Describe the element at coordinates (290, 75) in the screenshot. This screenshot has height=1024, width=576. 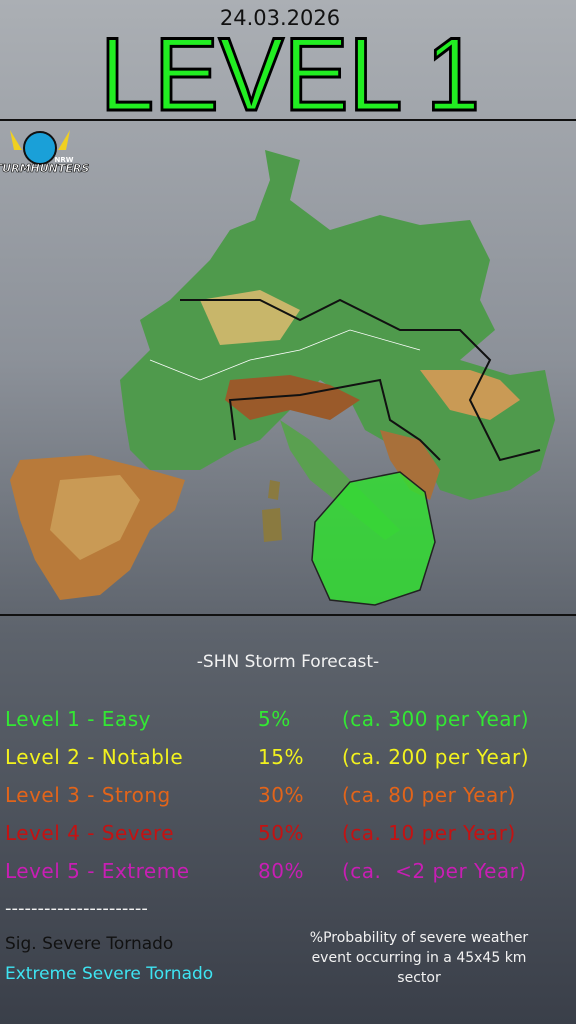
I see `level-title: LEVEL 1` at that location.